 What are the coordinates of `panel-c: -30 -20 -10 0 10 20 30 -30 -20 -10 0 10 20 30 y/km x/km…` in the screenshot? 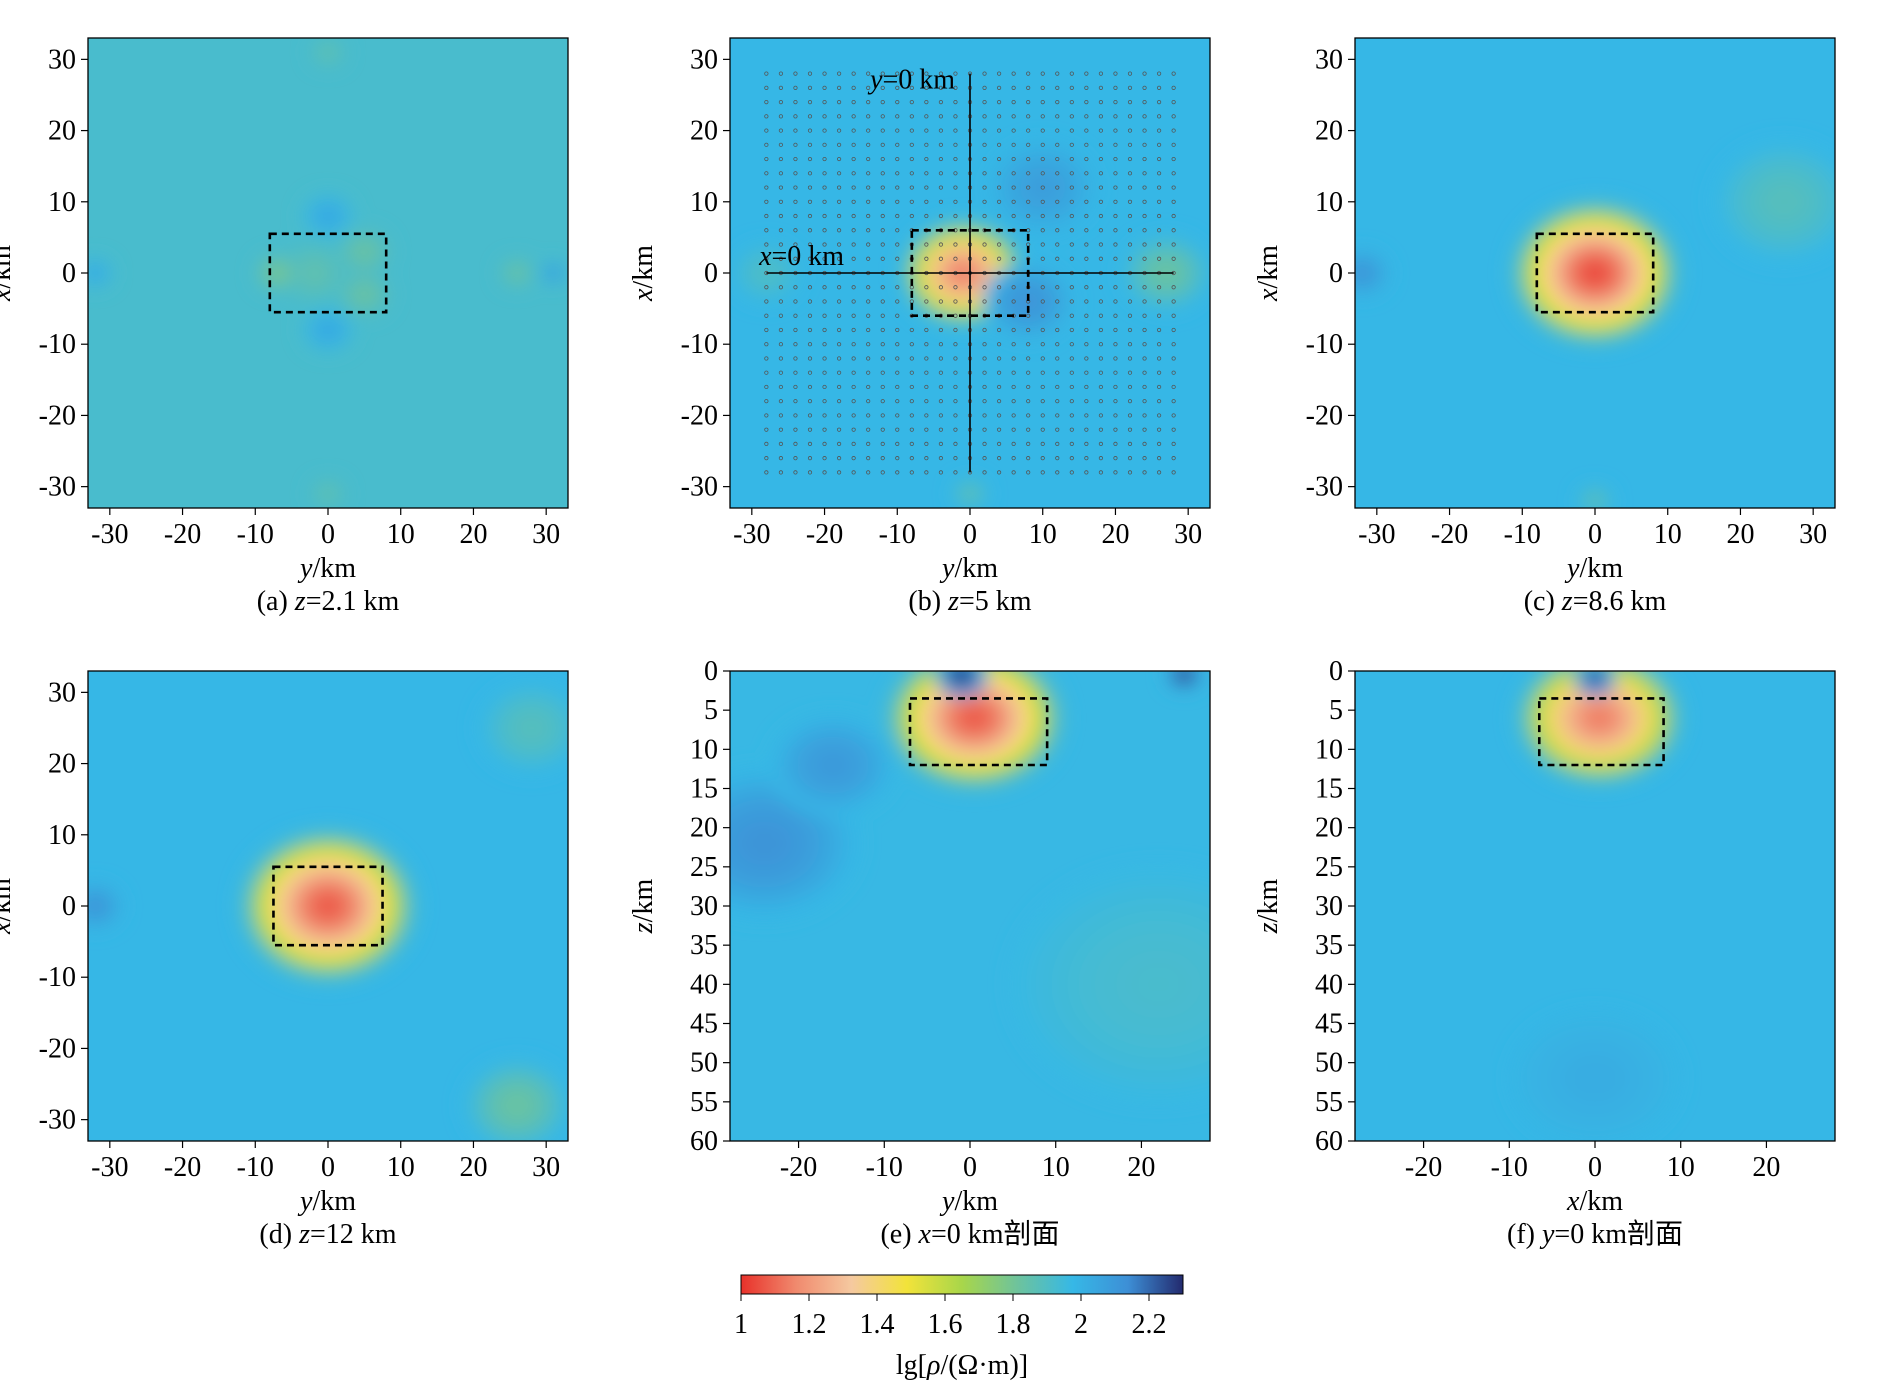 It's located at (1544, 327).